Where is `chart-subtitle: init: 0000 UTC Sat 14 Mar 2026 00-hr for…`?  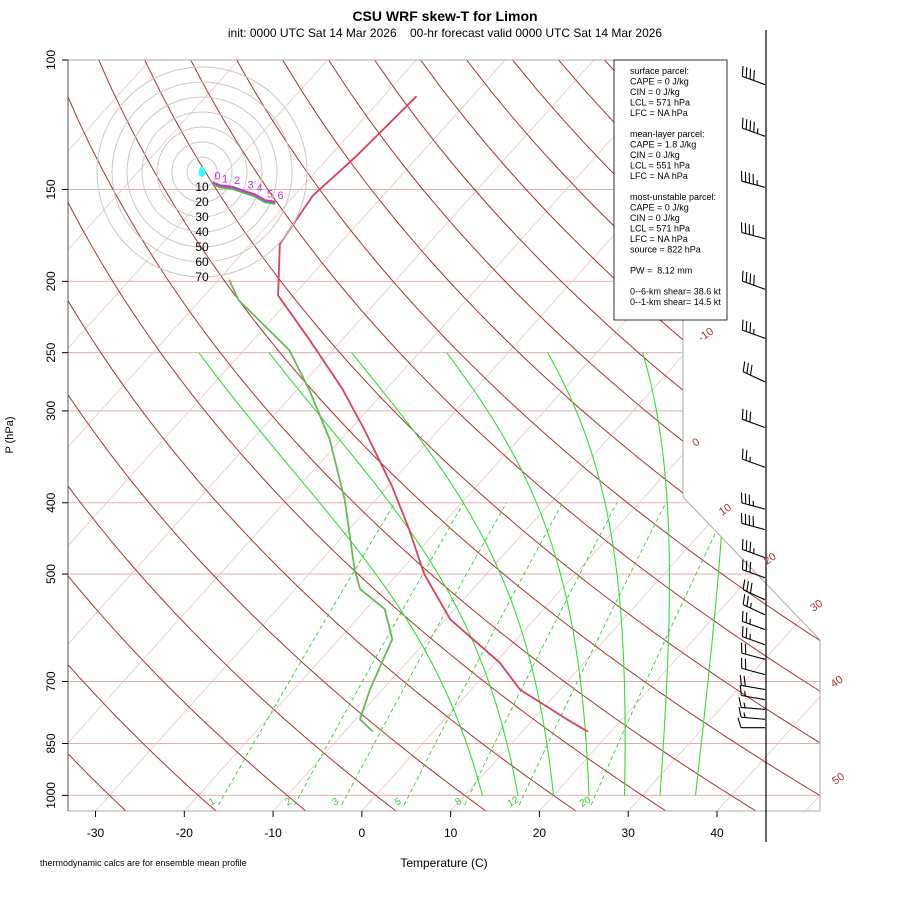 chart-subtitle: init: 0000 UTC Sat 14 Mar 2026 00-hr for… is located at coordinates (445, 33).